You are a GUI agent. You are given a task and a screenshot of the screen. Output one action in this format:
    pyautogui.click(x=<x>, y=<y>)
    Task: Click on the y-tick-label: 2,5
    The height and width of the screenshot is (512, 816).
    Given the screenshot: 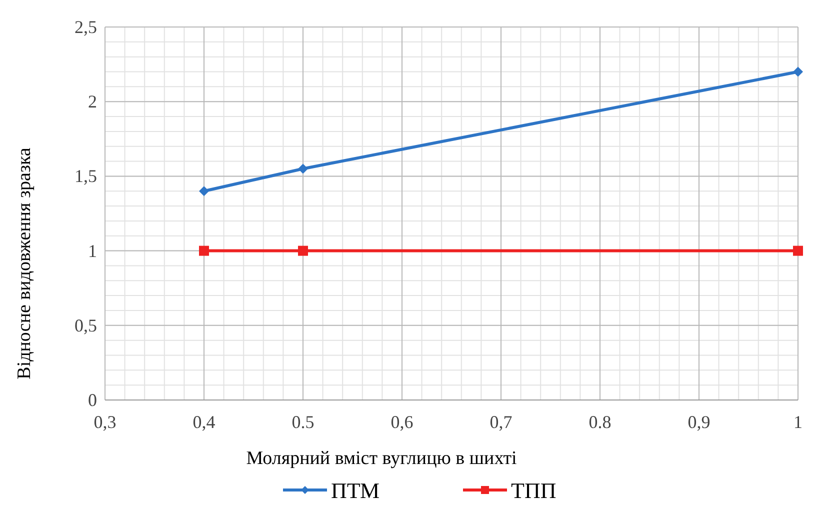 What is the action you would take?
    pyautogui.click(x=85, y=27)
    